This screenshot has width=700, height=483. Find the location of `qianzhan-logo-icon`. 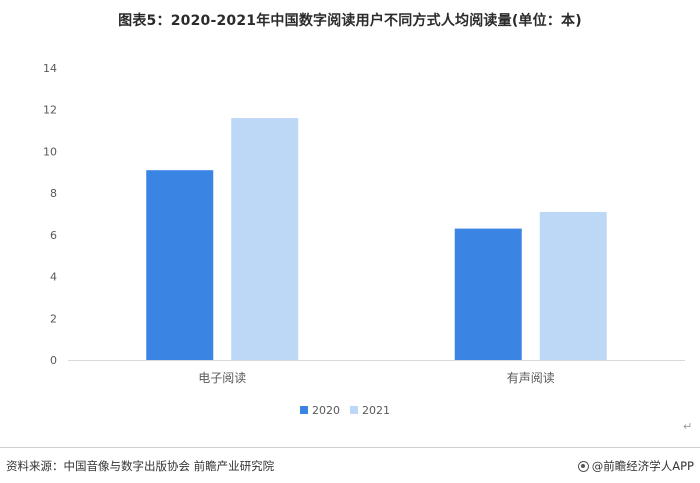

qianzhan-logo-icon is located at coordinates (583, 466).